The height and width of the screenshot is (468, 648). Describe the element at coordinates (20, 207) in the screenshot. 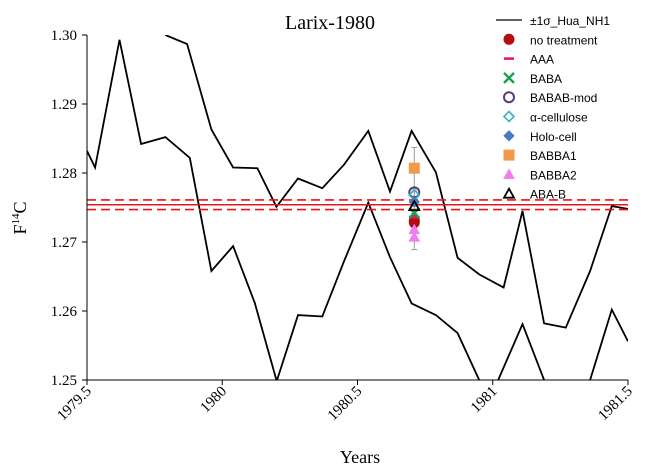

I see `y-label-tail: C` at that location.